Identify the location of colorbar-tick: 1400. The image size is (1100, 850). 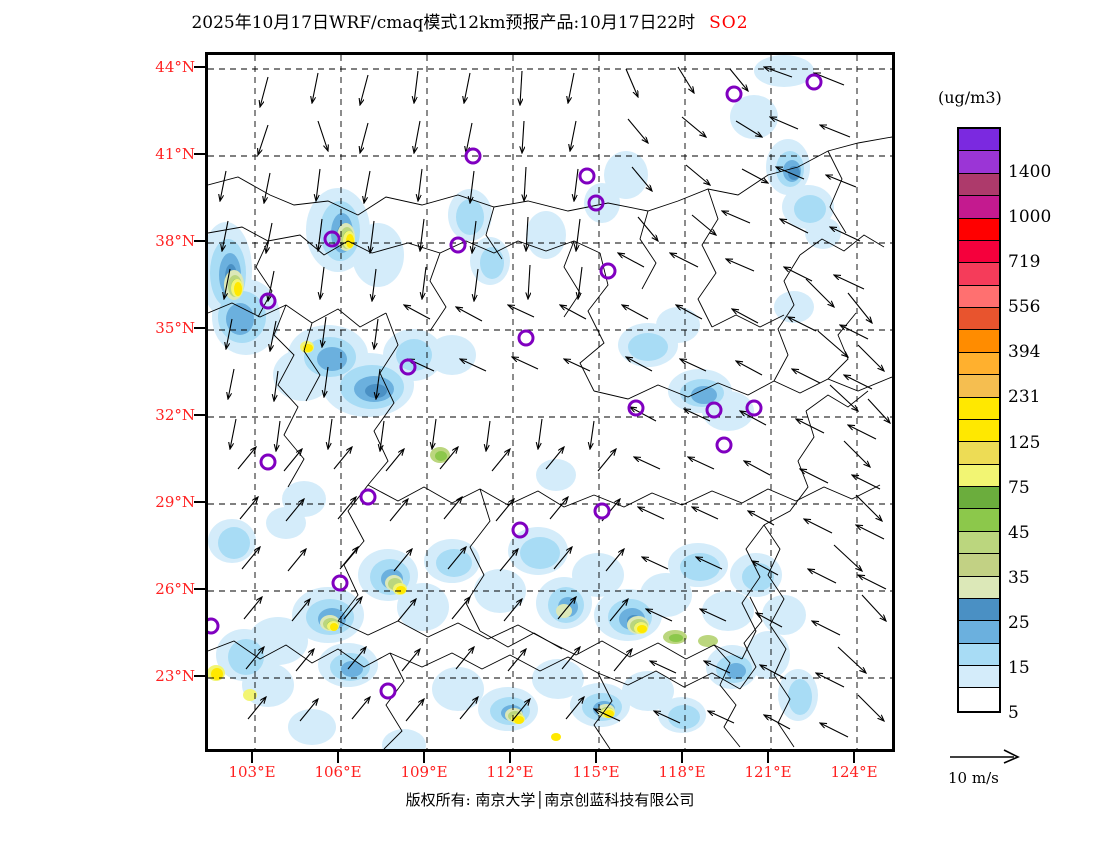
(1030, 172).